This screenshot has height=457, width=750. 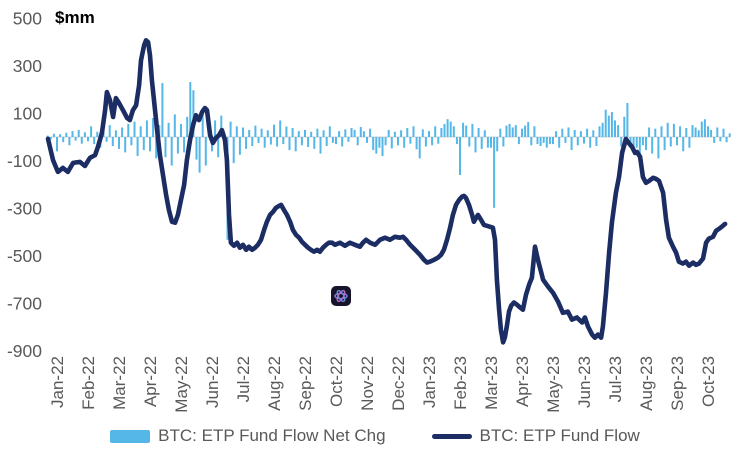 I want to click on x-tick-label: Jun-23, so click(x=584, y=382).